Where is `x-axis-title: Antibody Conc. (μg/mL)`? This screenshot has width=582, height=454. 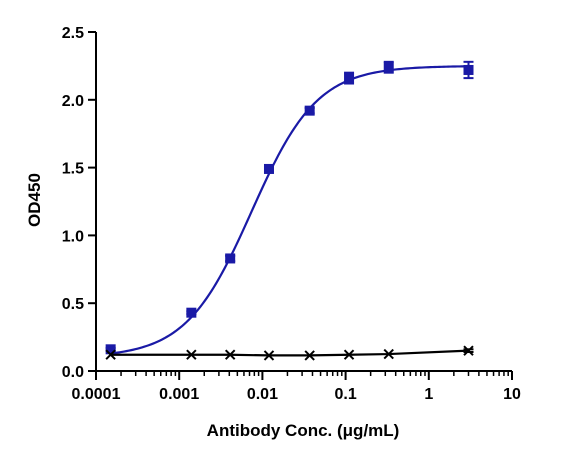 x-axis-title: Antibody Conc. (μg/mL) is located at coordinates (303, 430).